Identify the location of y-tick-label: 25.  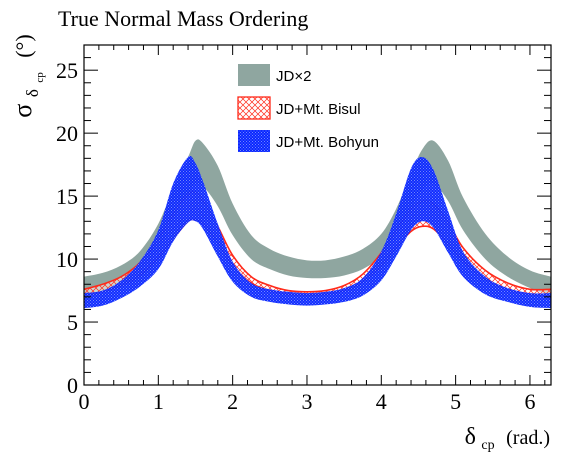
(67, 70).